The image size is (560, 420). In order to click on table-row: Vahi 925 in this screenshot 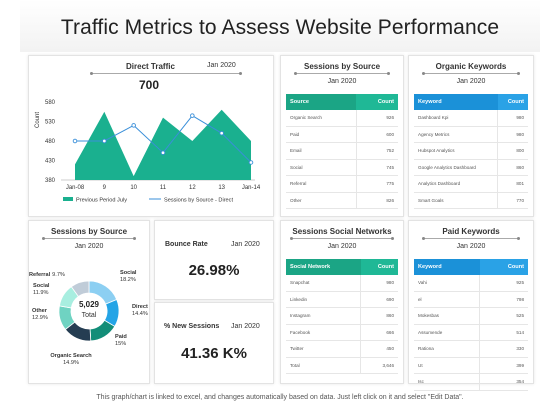, I will do `click(471, 283)`.